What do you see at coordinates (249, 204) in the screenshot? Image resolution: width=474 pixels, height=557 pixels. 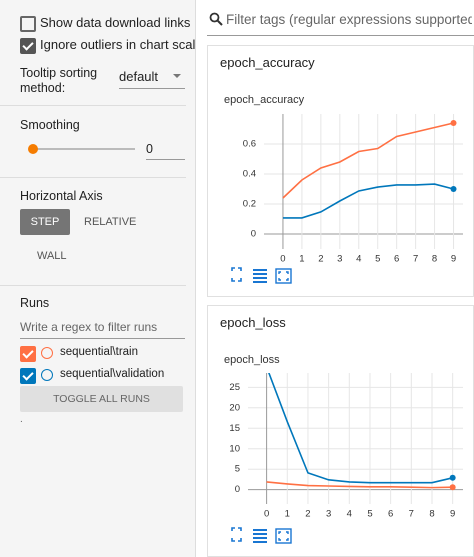 I see `y-tick-label: 0.2` at bounding box center [249, 204].